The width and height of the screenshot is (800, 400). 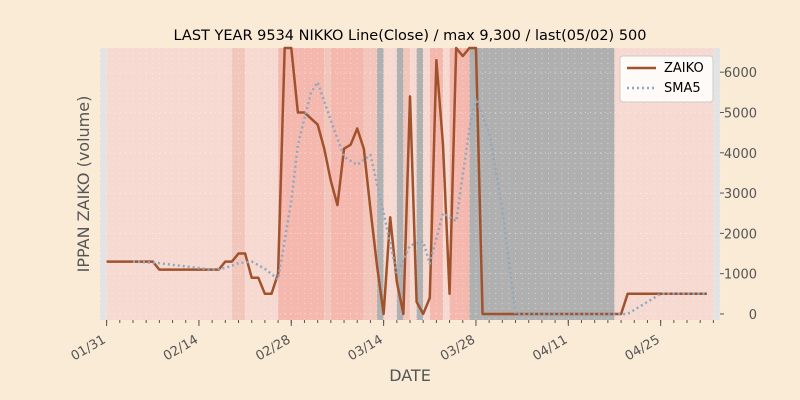 I want to click on legend-label-sma5: SMA5, so click(x=682, y=88).